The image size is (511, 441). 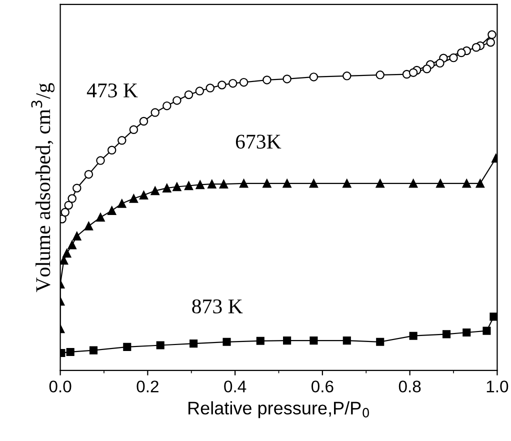 What do you see at coordinates (112, 90) in the screenshot?
I see `series-label: 473 K` at bounding box center [112, 90].